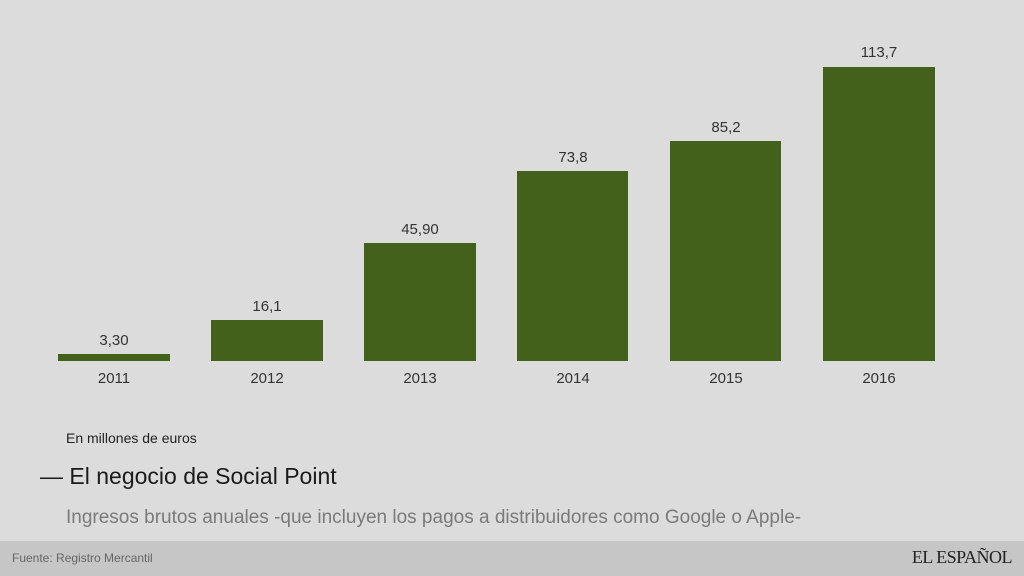 Image resolution: width=1024 pixels, height=576 pixels. I want to click on value-label-2014: 73,8, so click(573, 157).